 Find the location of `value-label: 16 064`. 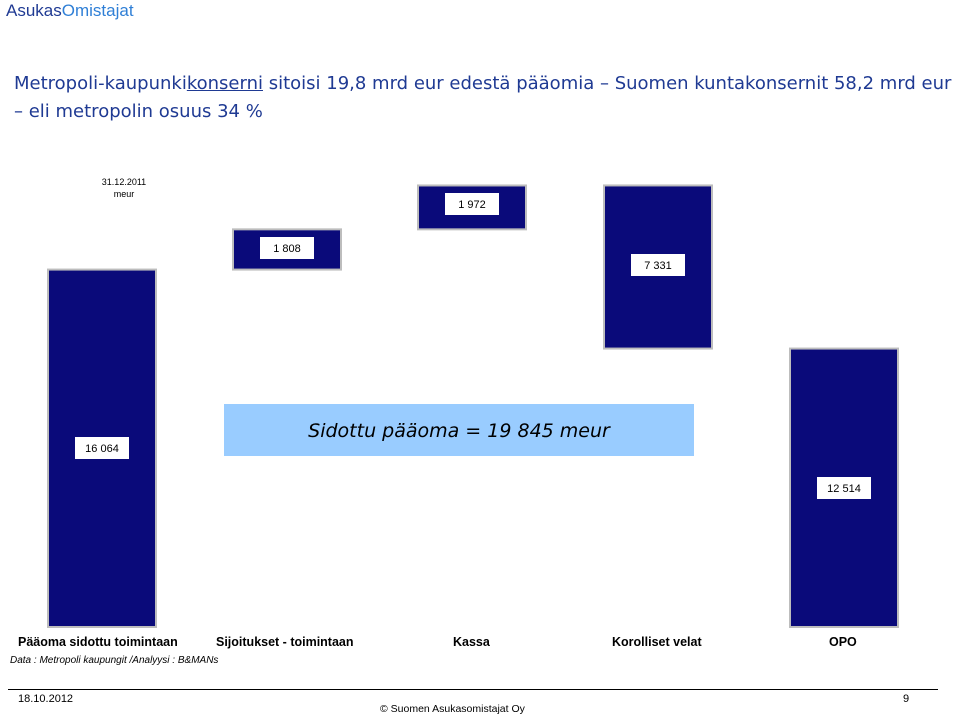

value-label: 16 064 is located at coordinates (102, 449).